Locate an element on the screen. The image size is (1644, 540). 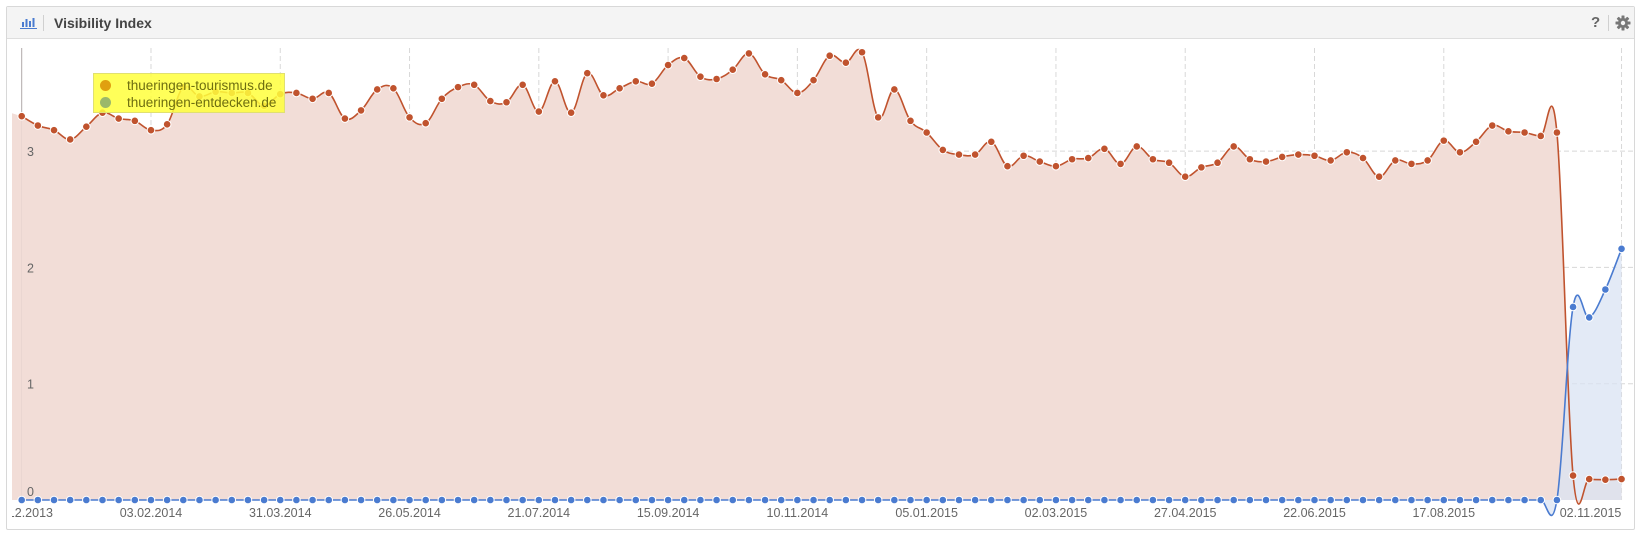
x-tick-label: 02.03.2015 is located at coordinates (1056, 513).